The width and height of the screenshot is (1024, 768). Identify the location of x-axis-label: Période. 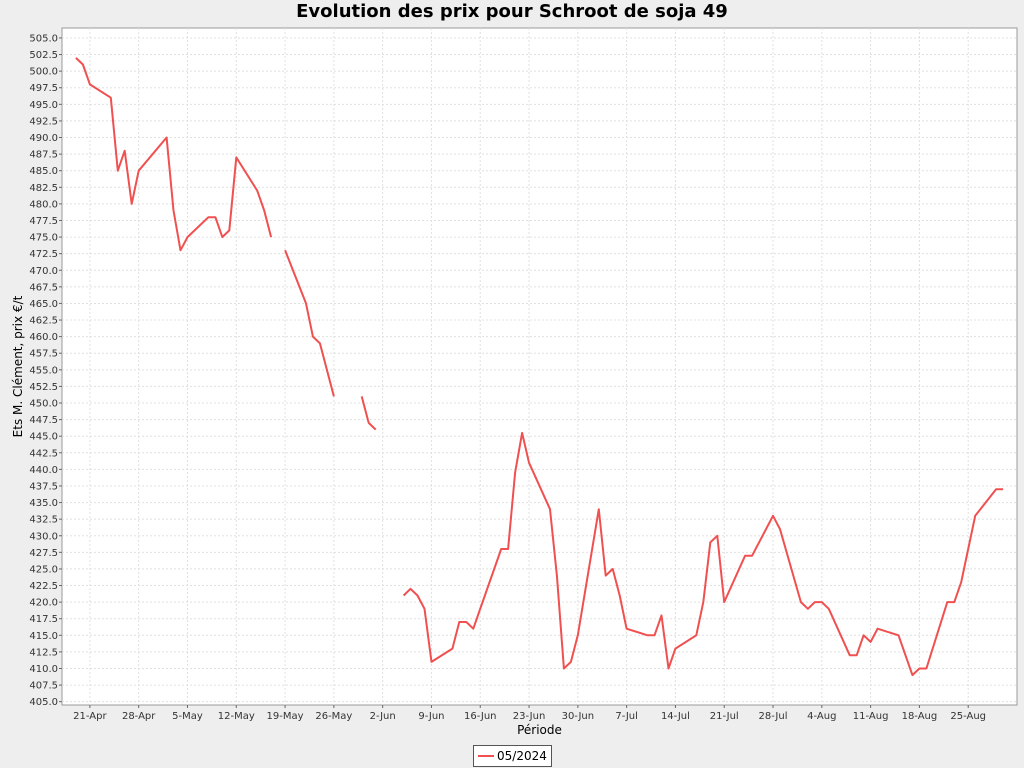
(539, 730).